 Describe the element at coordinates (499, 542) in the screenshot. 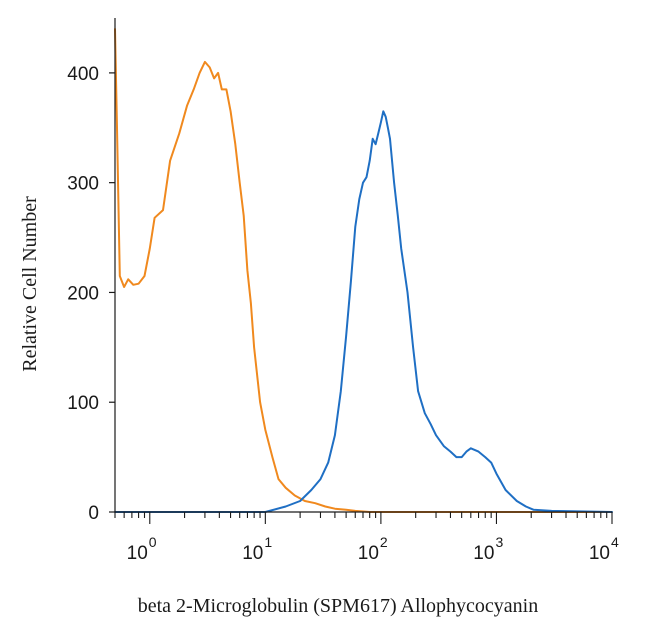

I see `x-tick-label-exponent: 3` at that location.